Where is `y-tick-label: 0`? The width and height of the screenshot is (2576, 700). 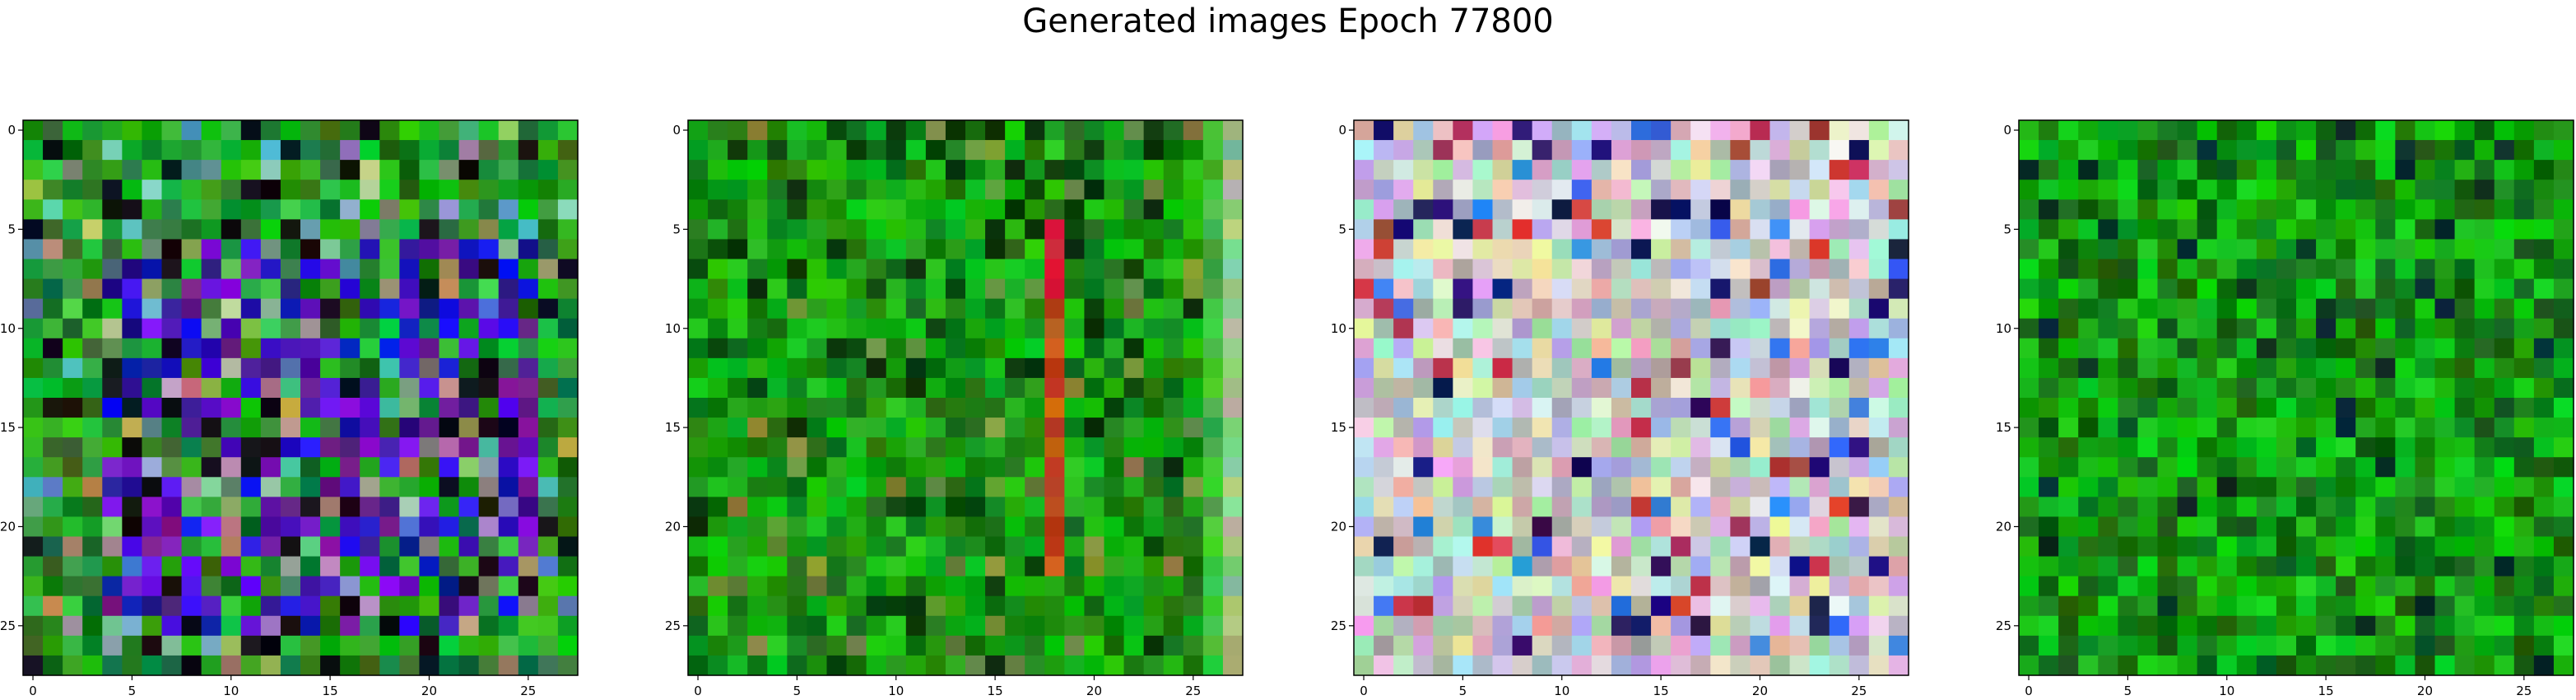
y-tick-label: 0 is located at coordinates (11, 130).